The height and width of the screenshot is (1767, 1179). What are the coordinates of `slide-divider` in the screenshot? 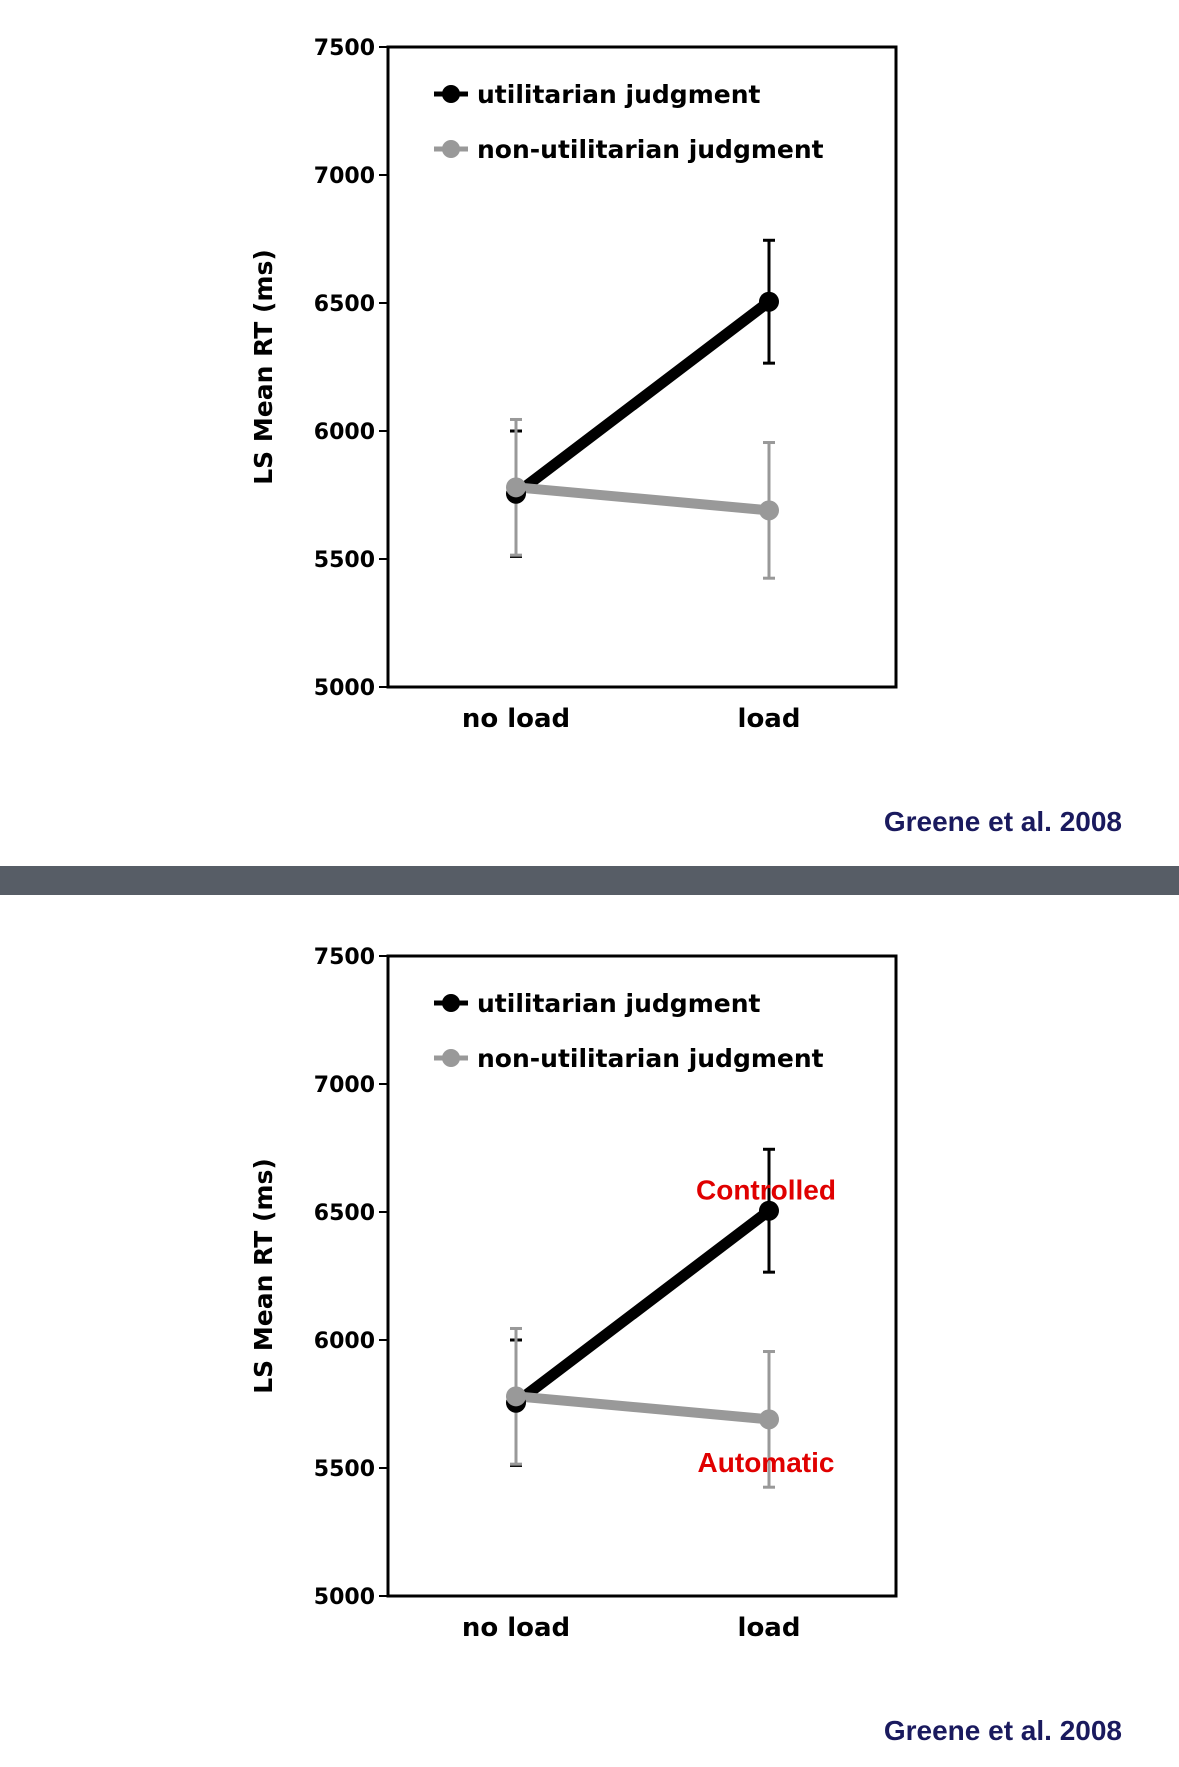 It's located at (589, 880).